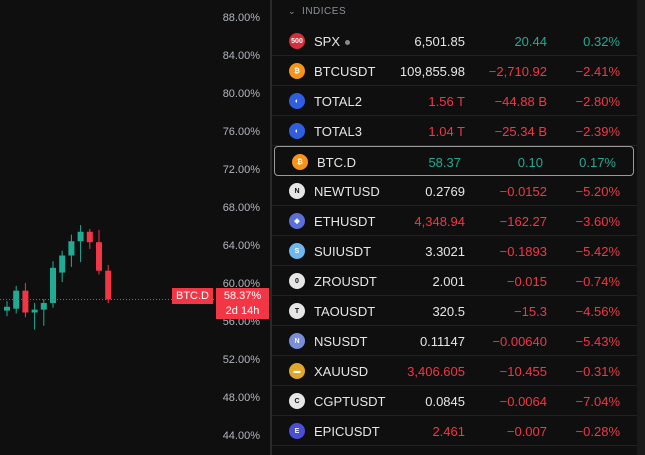 The image size is (645, 455). What do you see at coordinates (597, 221) in the screenshot?
I see `change-percent: −3.60%` at bounding box center [597, 221].